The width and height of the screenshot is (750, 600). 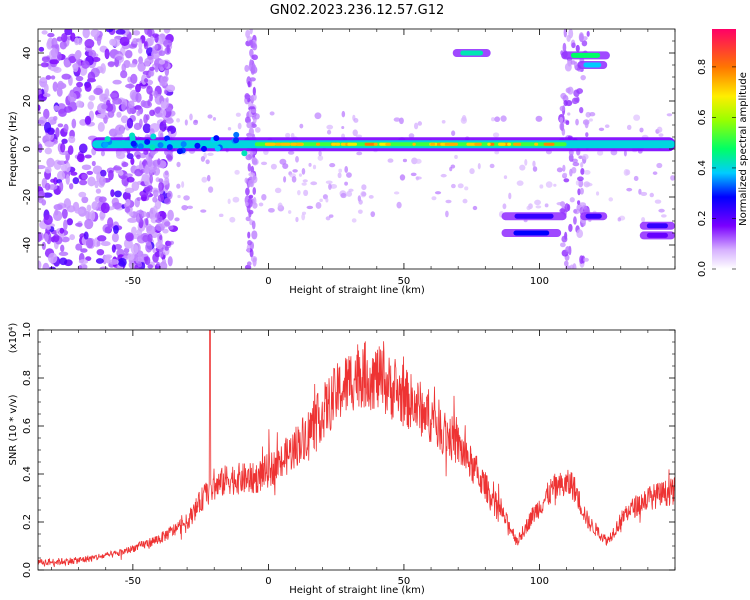 I want to click on snr-multiplier: (x10⁴), so click(x=13, y=338).